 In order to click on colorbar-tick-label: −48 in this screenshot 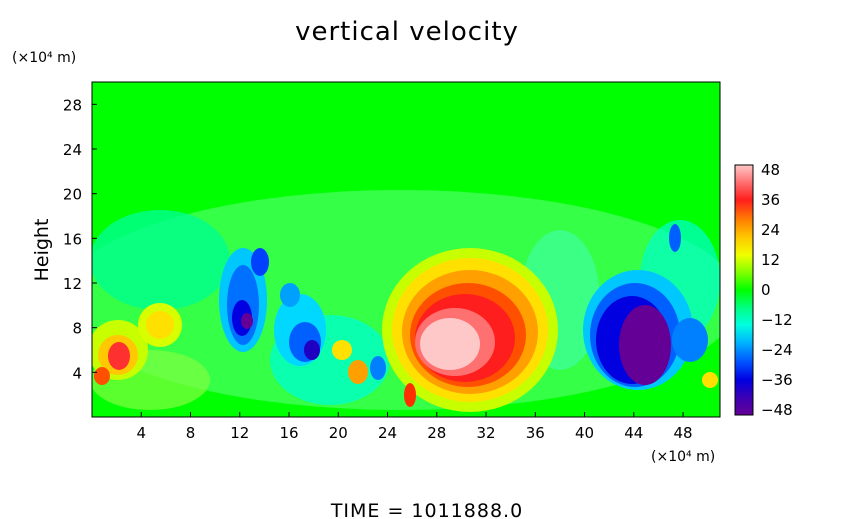, I will do `click(777, 410)`.